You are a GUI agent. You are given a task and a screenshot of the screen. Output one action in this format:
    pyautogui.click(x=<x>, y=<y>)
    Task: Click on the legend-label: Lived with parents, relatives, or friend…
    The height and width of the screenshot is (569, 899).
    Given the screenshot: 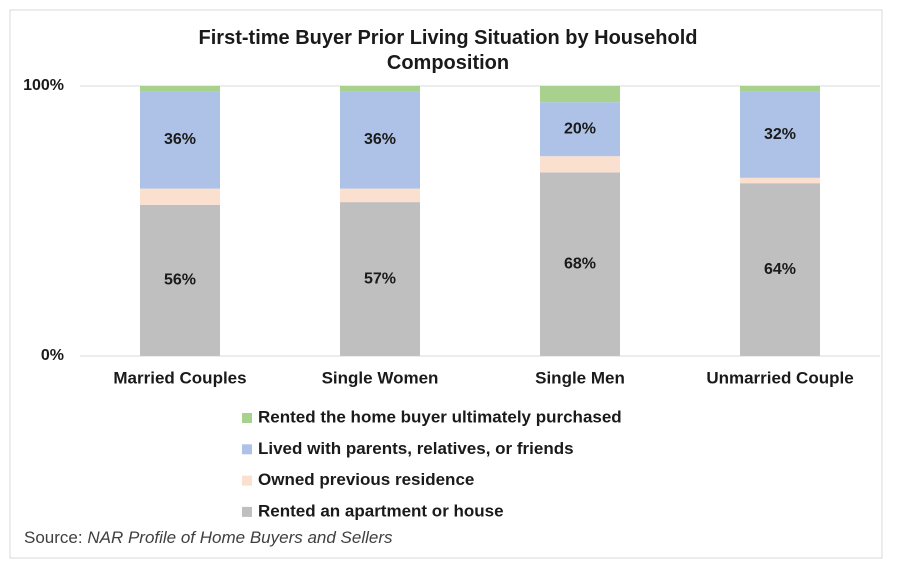 What is the action you would take?
    pyautogui.click(x=416, y=448)
    